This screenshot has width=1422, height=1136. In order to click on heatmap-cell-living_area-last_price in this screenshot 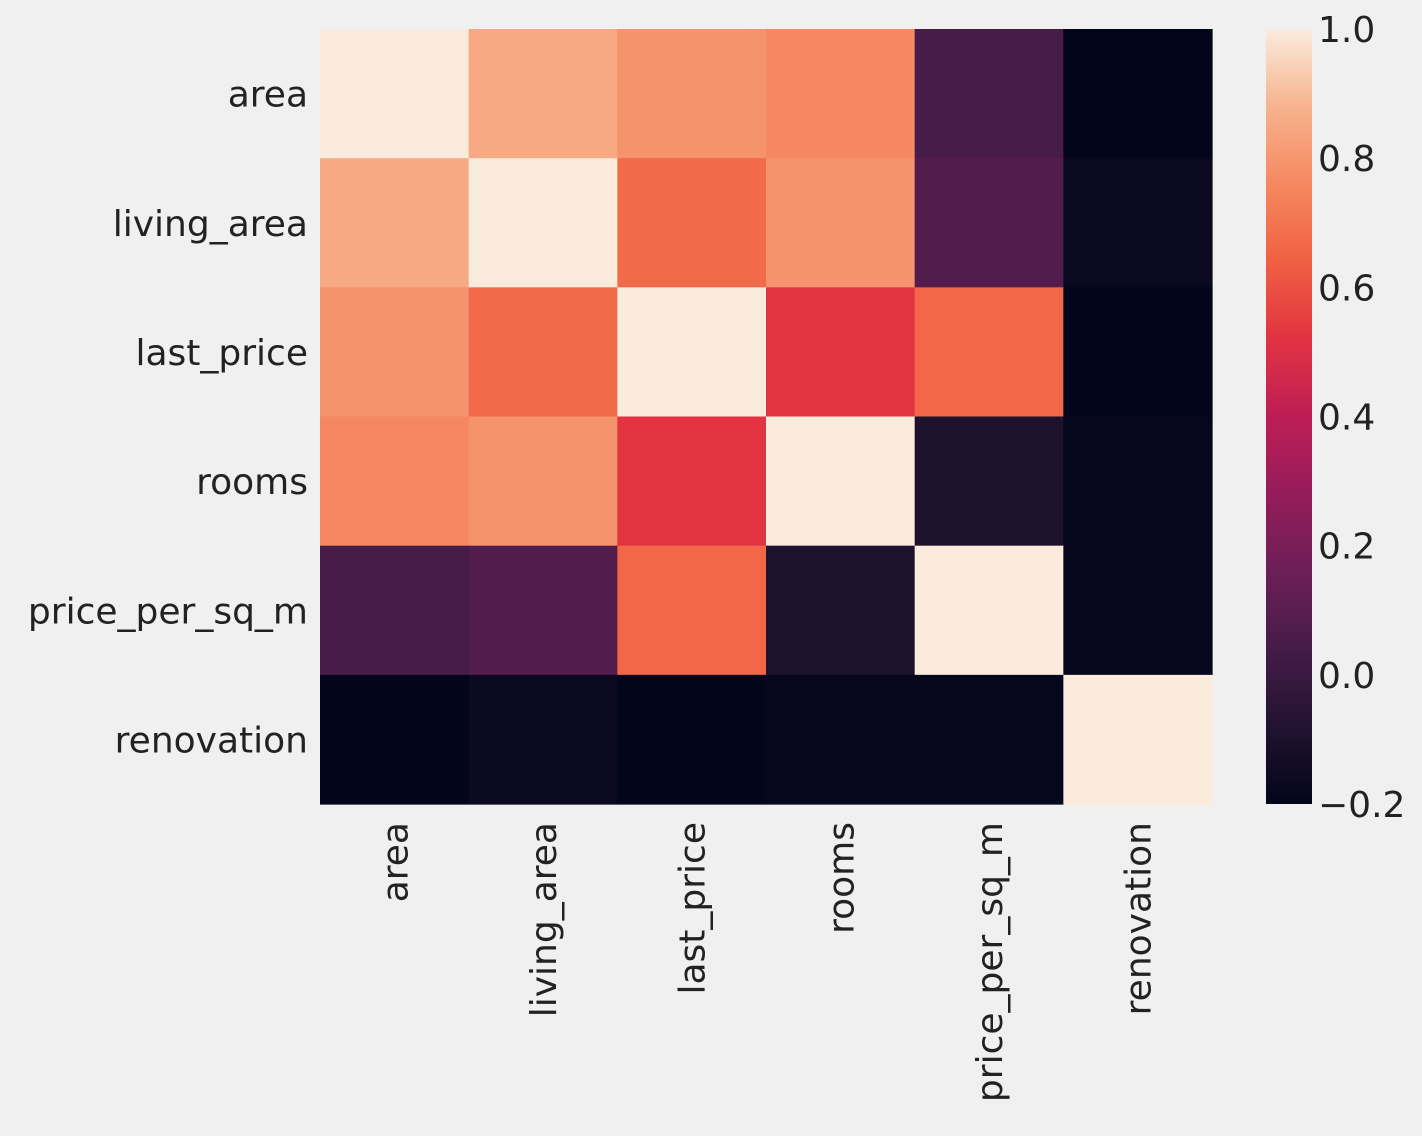, I will do `click(692, 223)`.